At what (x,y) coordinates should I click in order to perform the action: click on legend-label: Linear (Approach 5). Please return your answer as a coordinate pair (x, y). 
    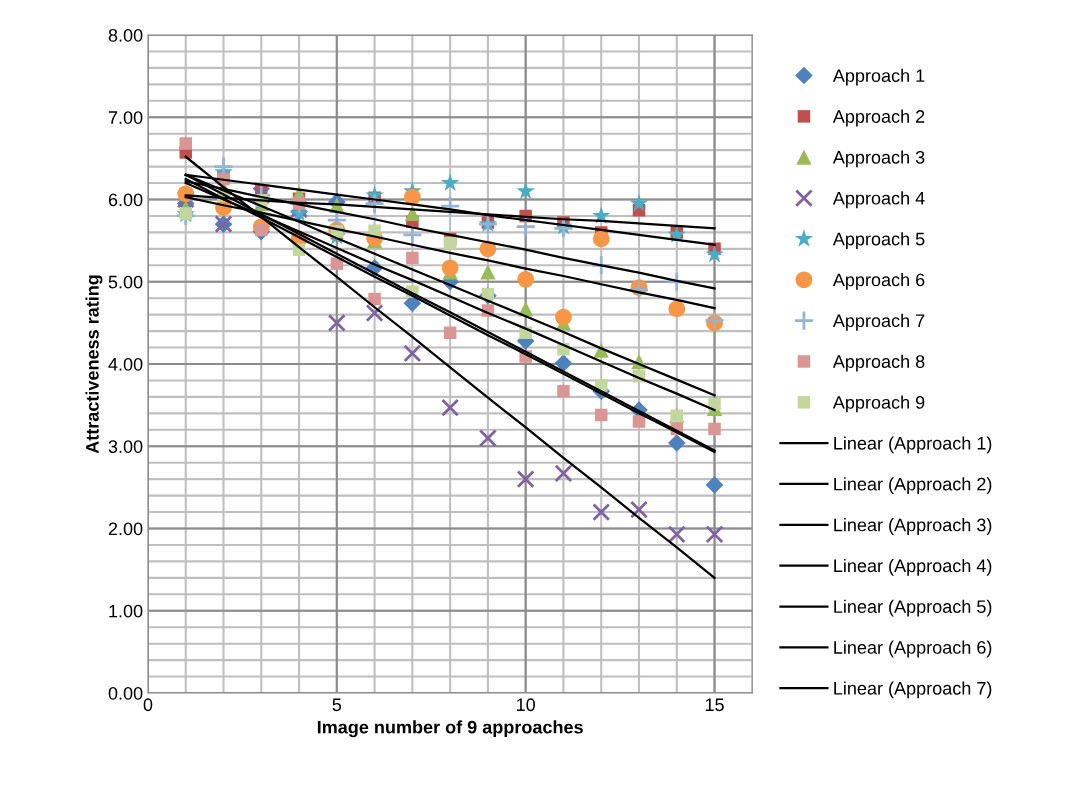
    Looking at the image, I should click on (913, 608).